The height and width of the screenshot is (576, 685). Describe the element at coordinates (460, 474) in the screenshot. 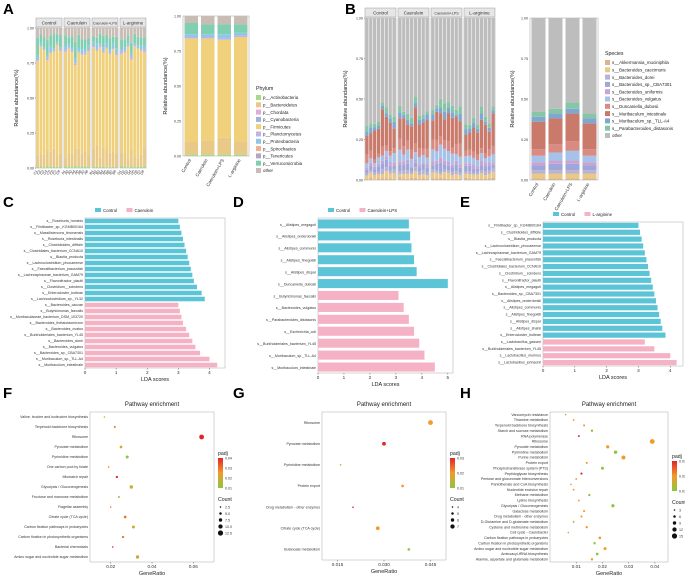

I see `padj-tick: 0.02` at that location.